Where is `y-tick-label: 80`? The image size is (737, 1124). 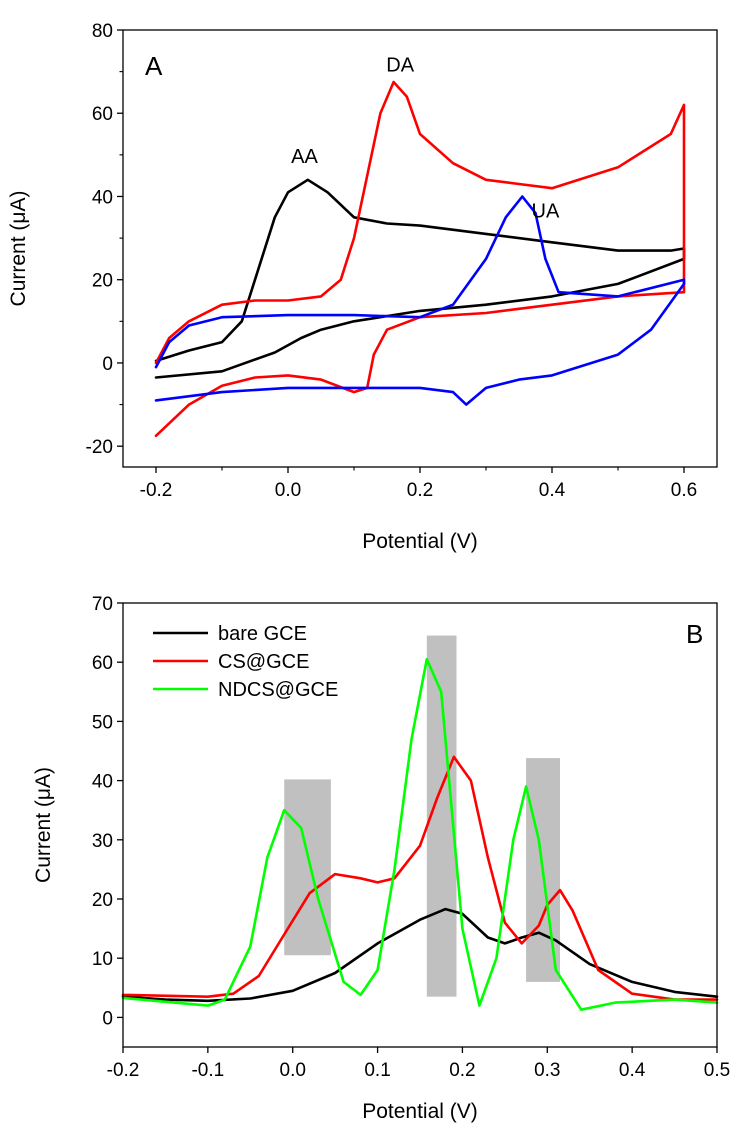 y-tick-label: 80 is located at coordinates (102, 31).